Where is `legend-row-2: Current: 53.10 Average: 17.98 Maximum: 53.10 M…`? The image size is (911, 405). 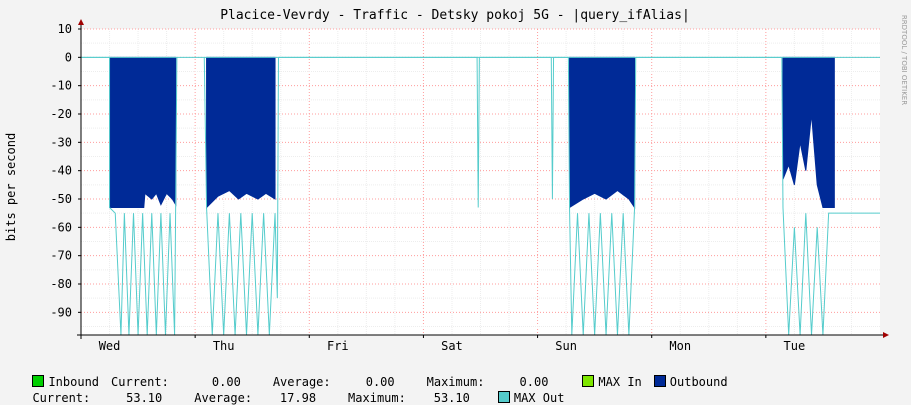 legend-row-2: Current: 53.10 Average: 17.98 Maximum: 53.10 M… is located at coordinates (297, 391).